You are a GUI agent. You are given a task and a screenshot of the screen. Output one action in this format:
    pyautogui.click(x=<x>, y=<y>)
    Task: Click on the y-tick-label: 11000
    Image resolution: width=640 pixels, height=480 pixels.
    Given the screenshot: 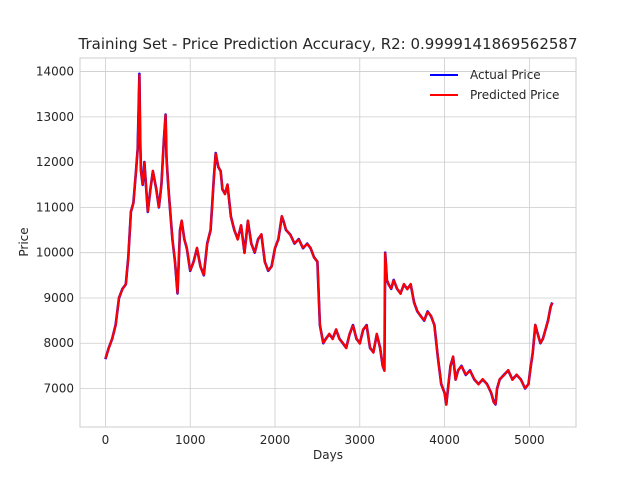 What is the action you would take?
    pyautogui.click(x=55, y=207)
    